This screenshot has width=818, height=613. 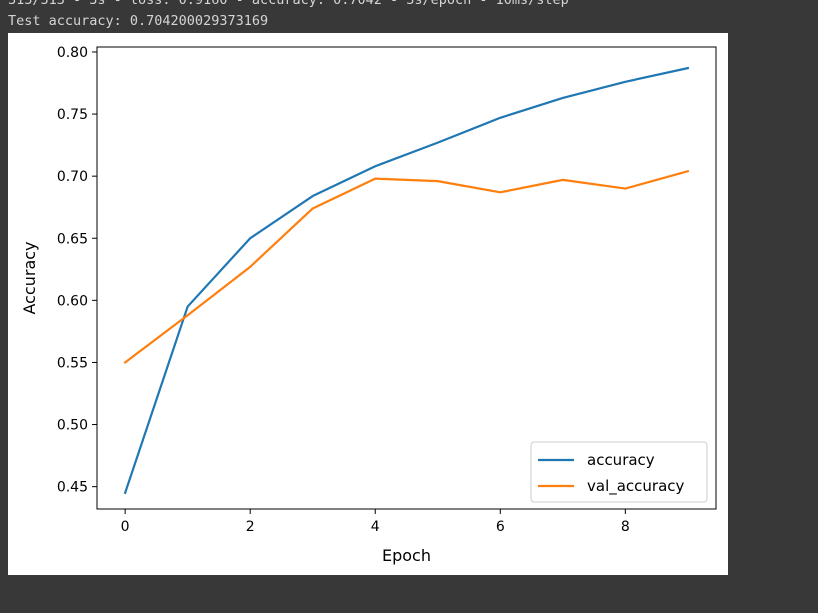 I want to click on x-tick-label: 2, so click(x=250, y=527).